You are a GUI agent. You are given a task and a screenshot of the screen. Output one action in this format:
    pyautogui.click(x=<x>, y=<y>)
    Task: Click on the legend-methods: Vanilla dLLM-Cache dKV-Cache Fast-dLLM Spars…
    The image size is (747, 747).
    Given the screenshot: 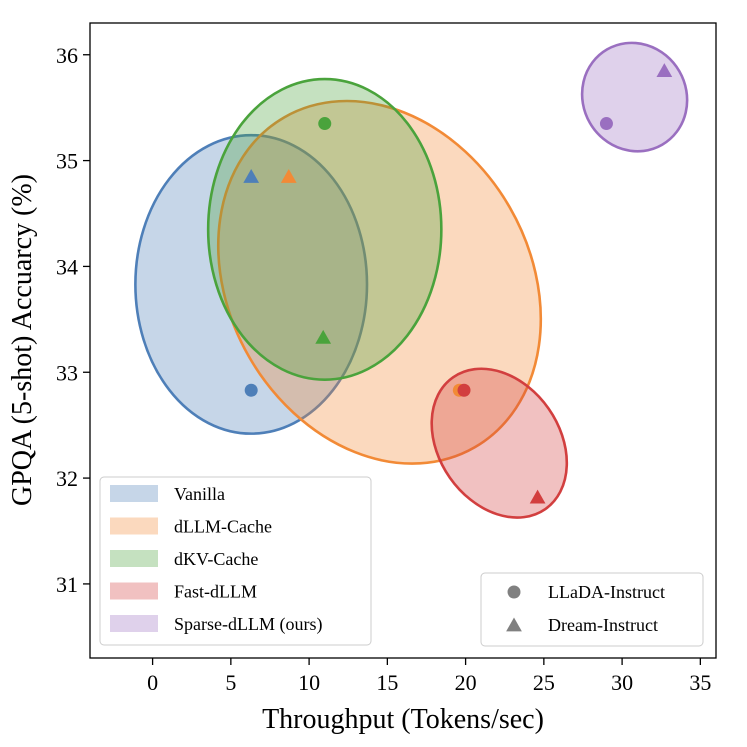 What is the action you would take?
    pyautogui.click(x=235, y=561)
    